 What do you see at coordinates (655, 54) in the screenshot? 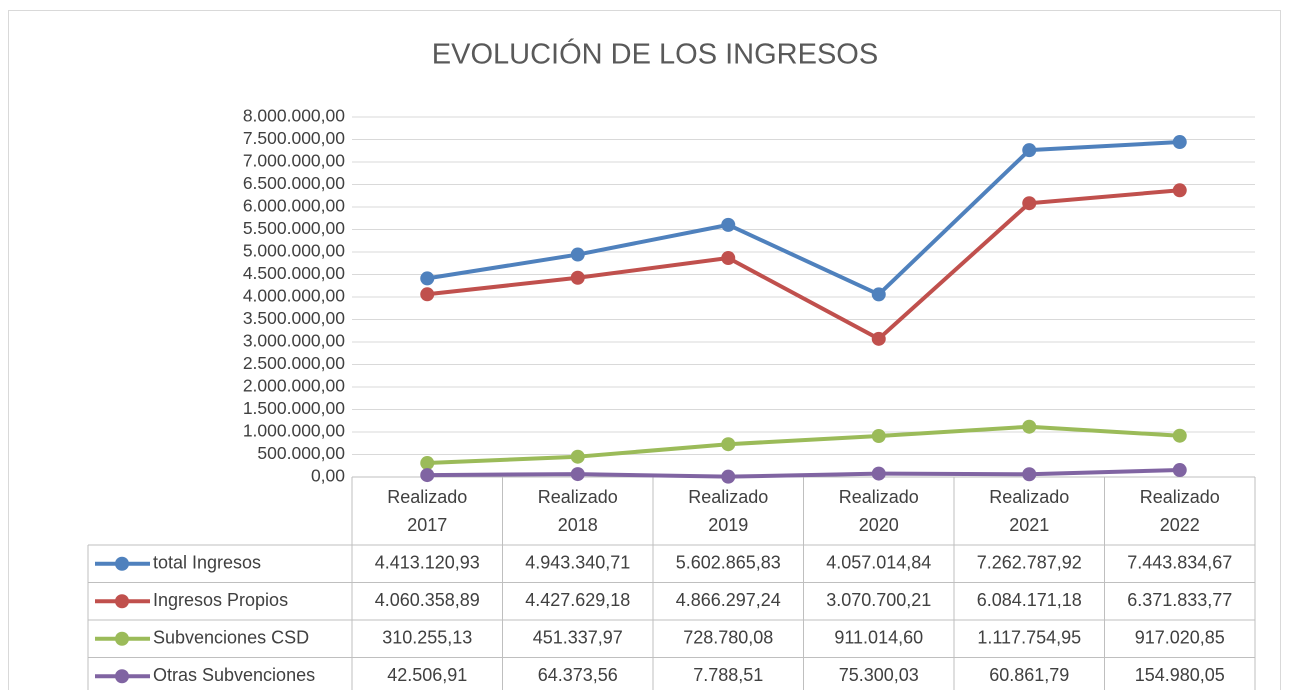
I see `chart-title: EVOLUCIÓN DE LOS INGRESOS` at bounding box center [655, 54].